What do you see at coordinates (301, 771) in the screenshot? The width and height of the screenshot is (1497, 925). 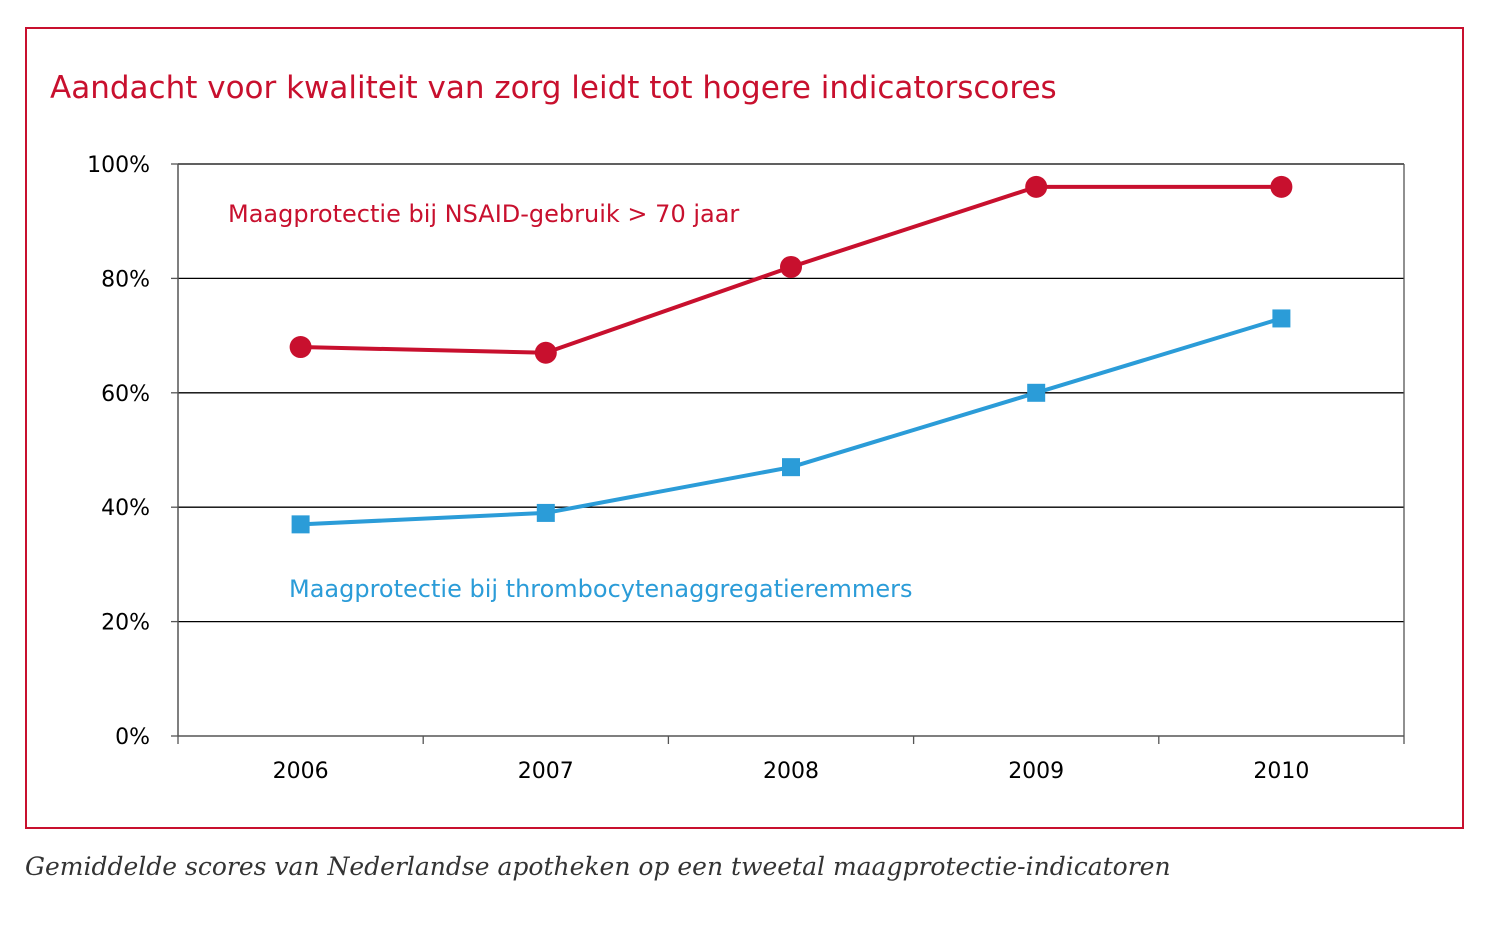 I see `x-tick-label: 2006` at bounding box center [301, 771].